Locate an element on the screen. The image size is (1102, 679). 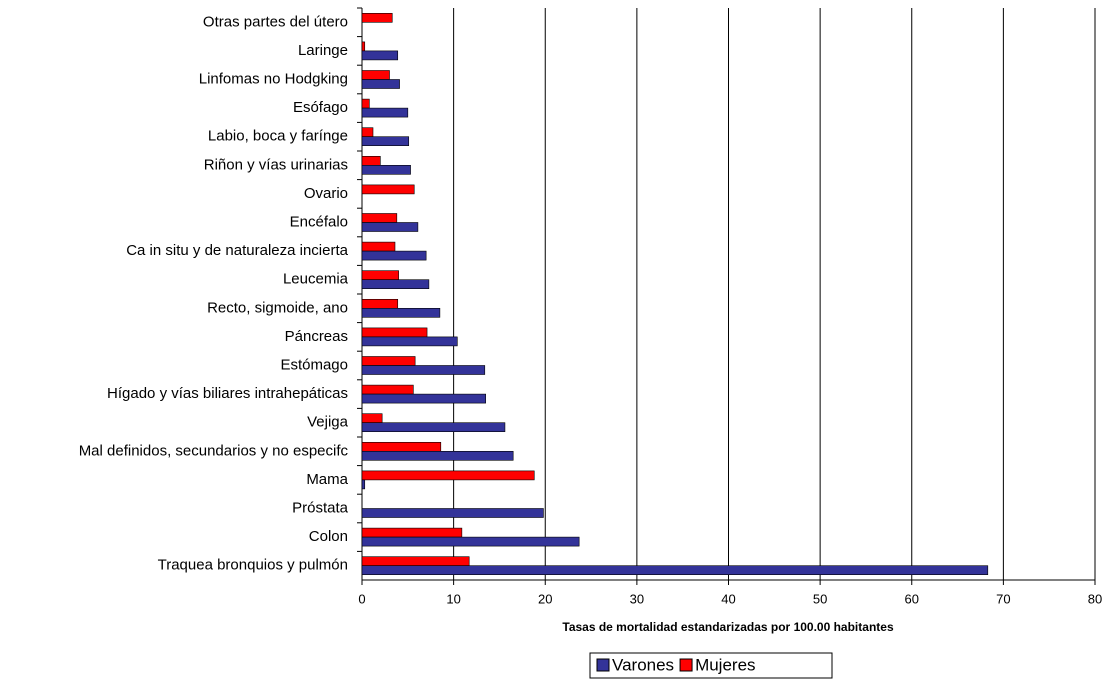
y-tick-label: Estómago is located at coordinates (314, 364).